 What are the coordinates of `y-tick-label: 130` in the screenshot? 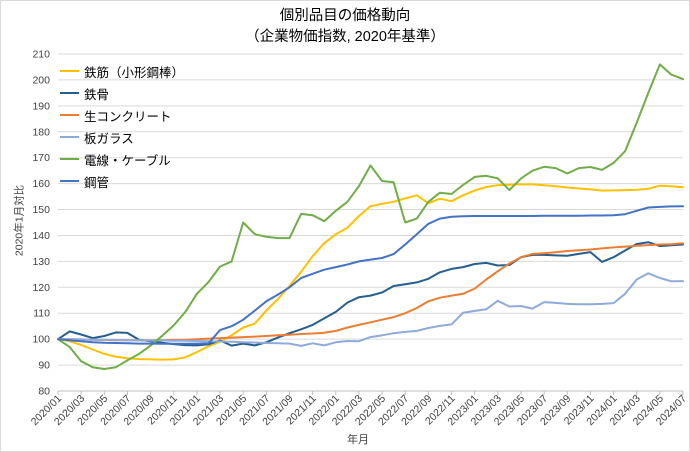 It's located at (41, 262).